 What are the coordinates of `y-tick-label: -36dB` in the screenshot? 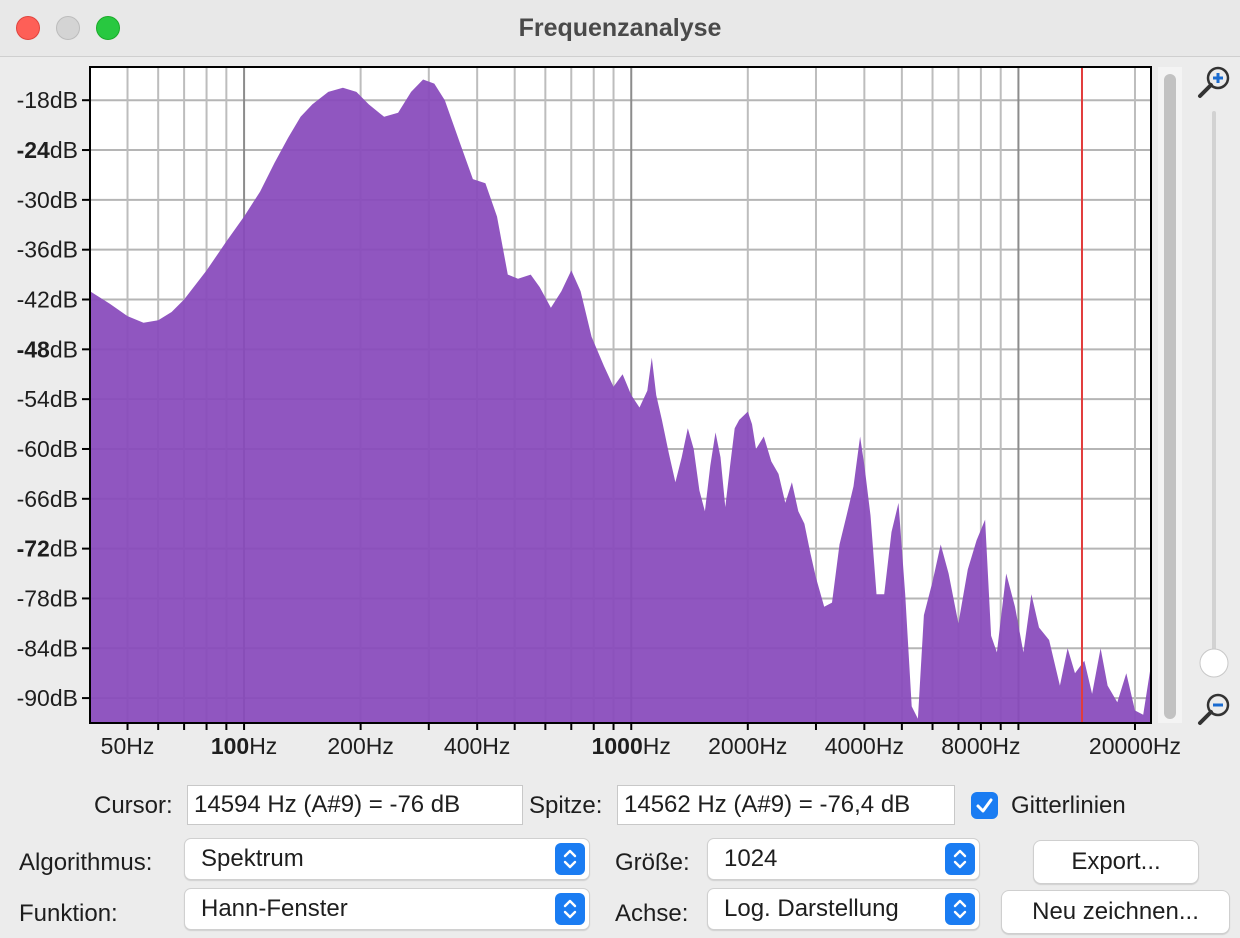 It's located at (47, 250).